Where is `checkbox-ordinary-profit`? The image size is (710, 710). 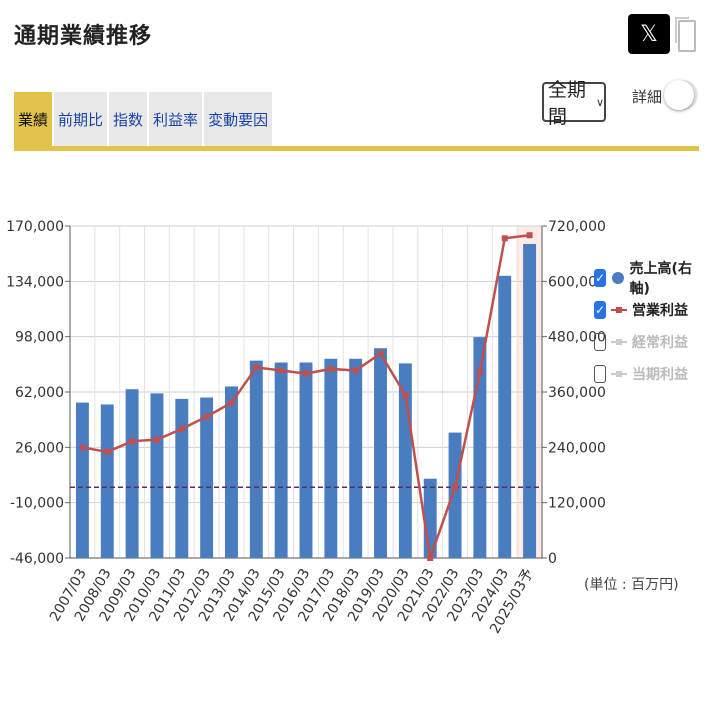 checkbox-ordinary-profit is located at coordinates (600, 342).